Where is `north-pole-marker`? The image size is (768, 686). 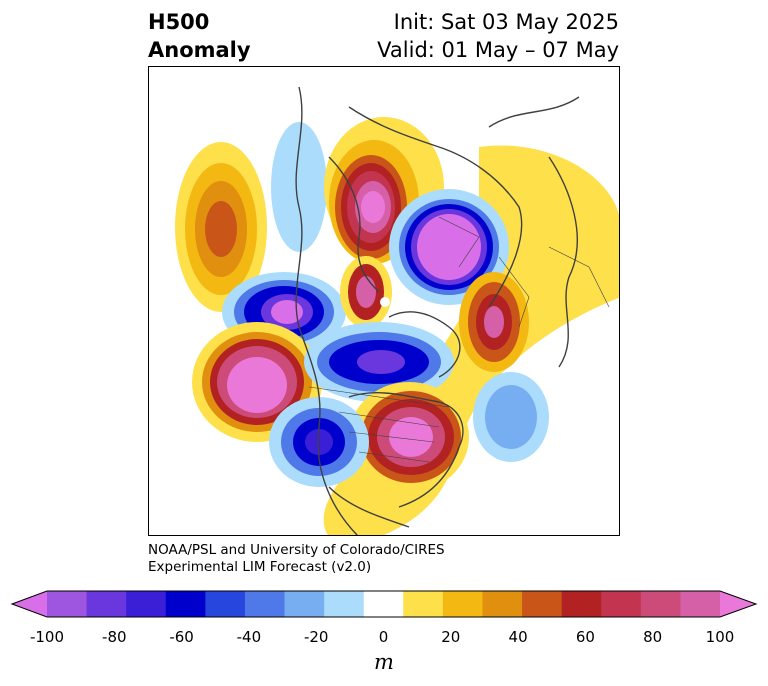 north-pole-marker is located at coordinates (385, 302).